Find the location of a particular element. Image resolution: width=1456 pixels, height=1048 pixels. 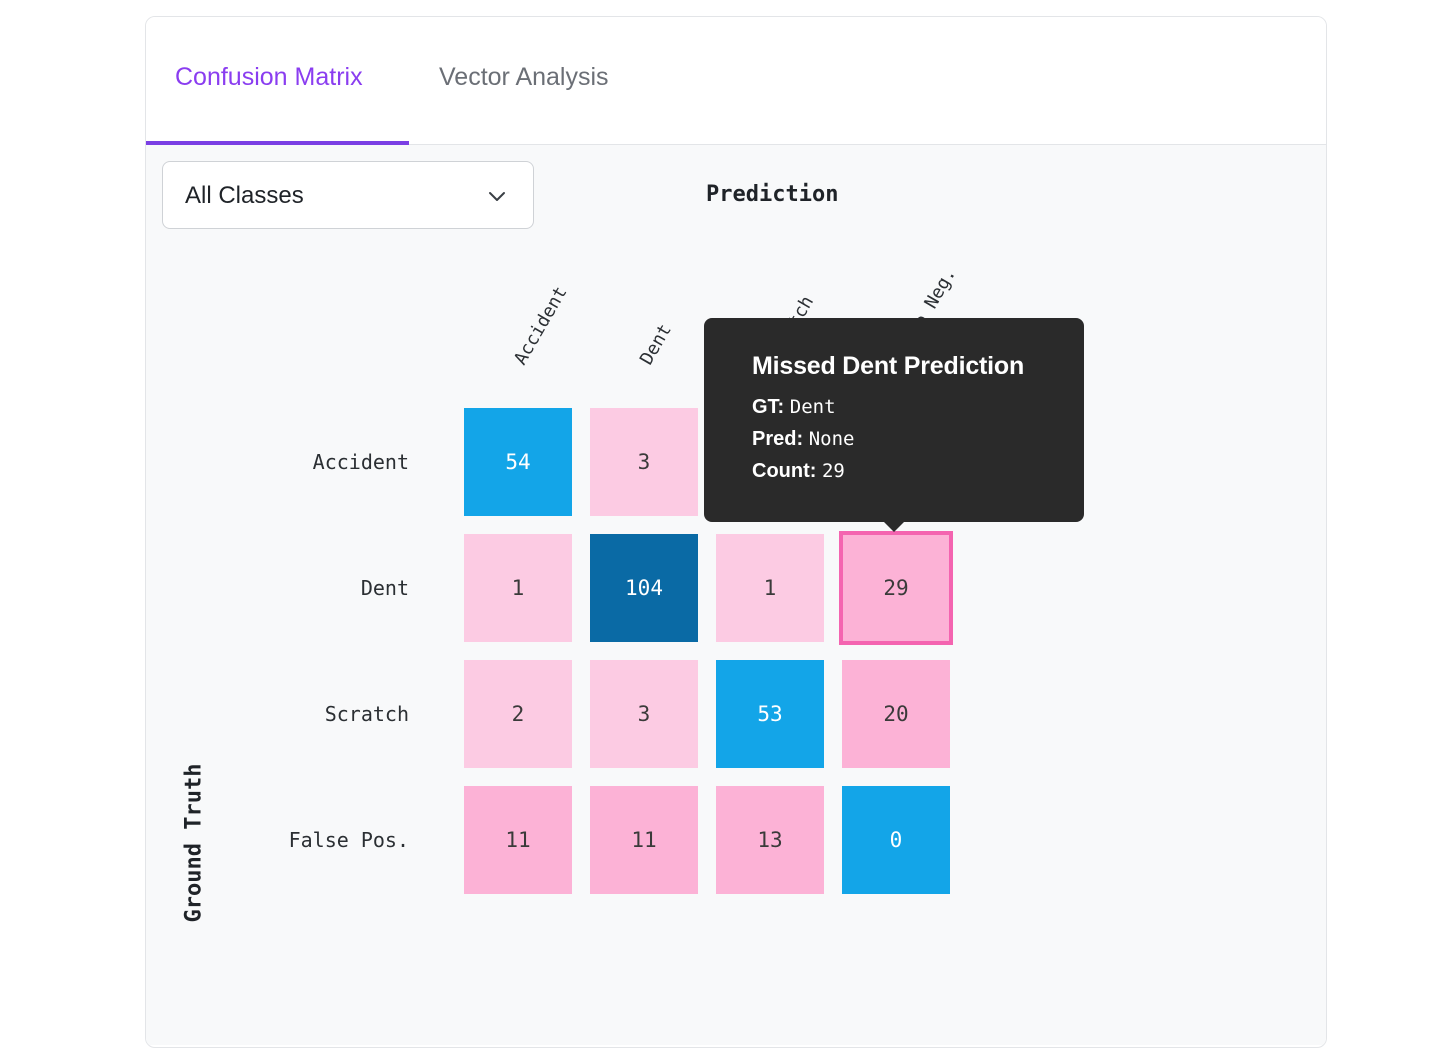

column-label: Accident is located at coordinates (541, 325).